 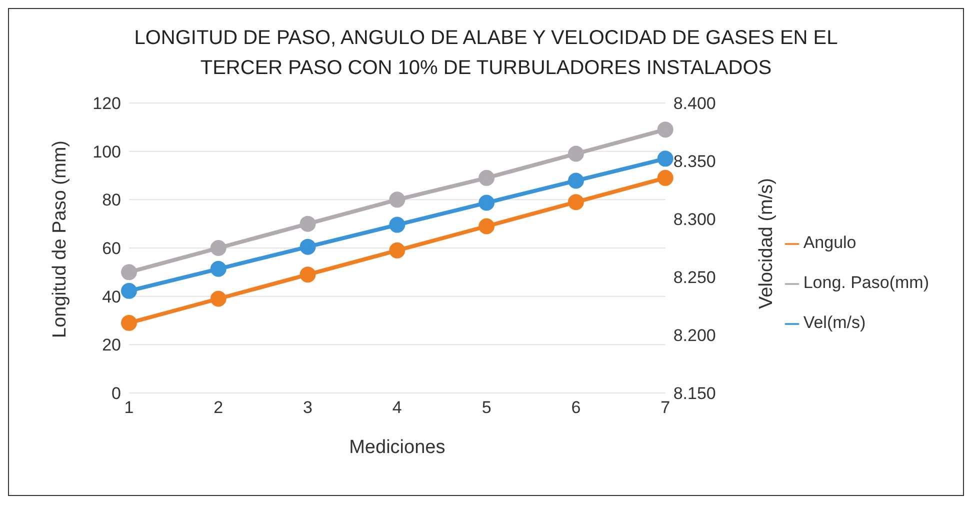 I want to click on x-tick-label: 3, so click(x=308, y=408).